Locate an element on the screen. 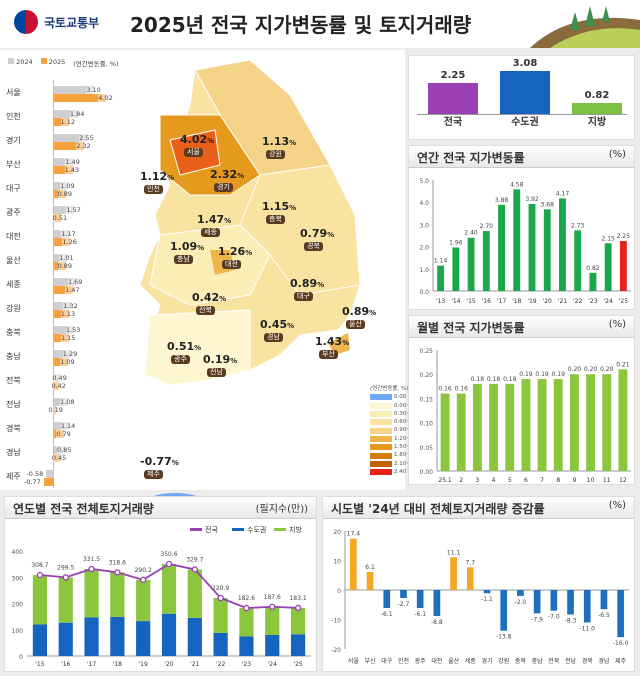 Image resolution: width=640 pixels, height=676 pixels. region-label: 경기 is located at coordinates (13, 140).